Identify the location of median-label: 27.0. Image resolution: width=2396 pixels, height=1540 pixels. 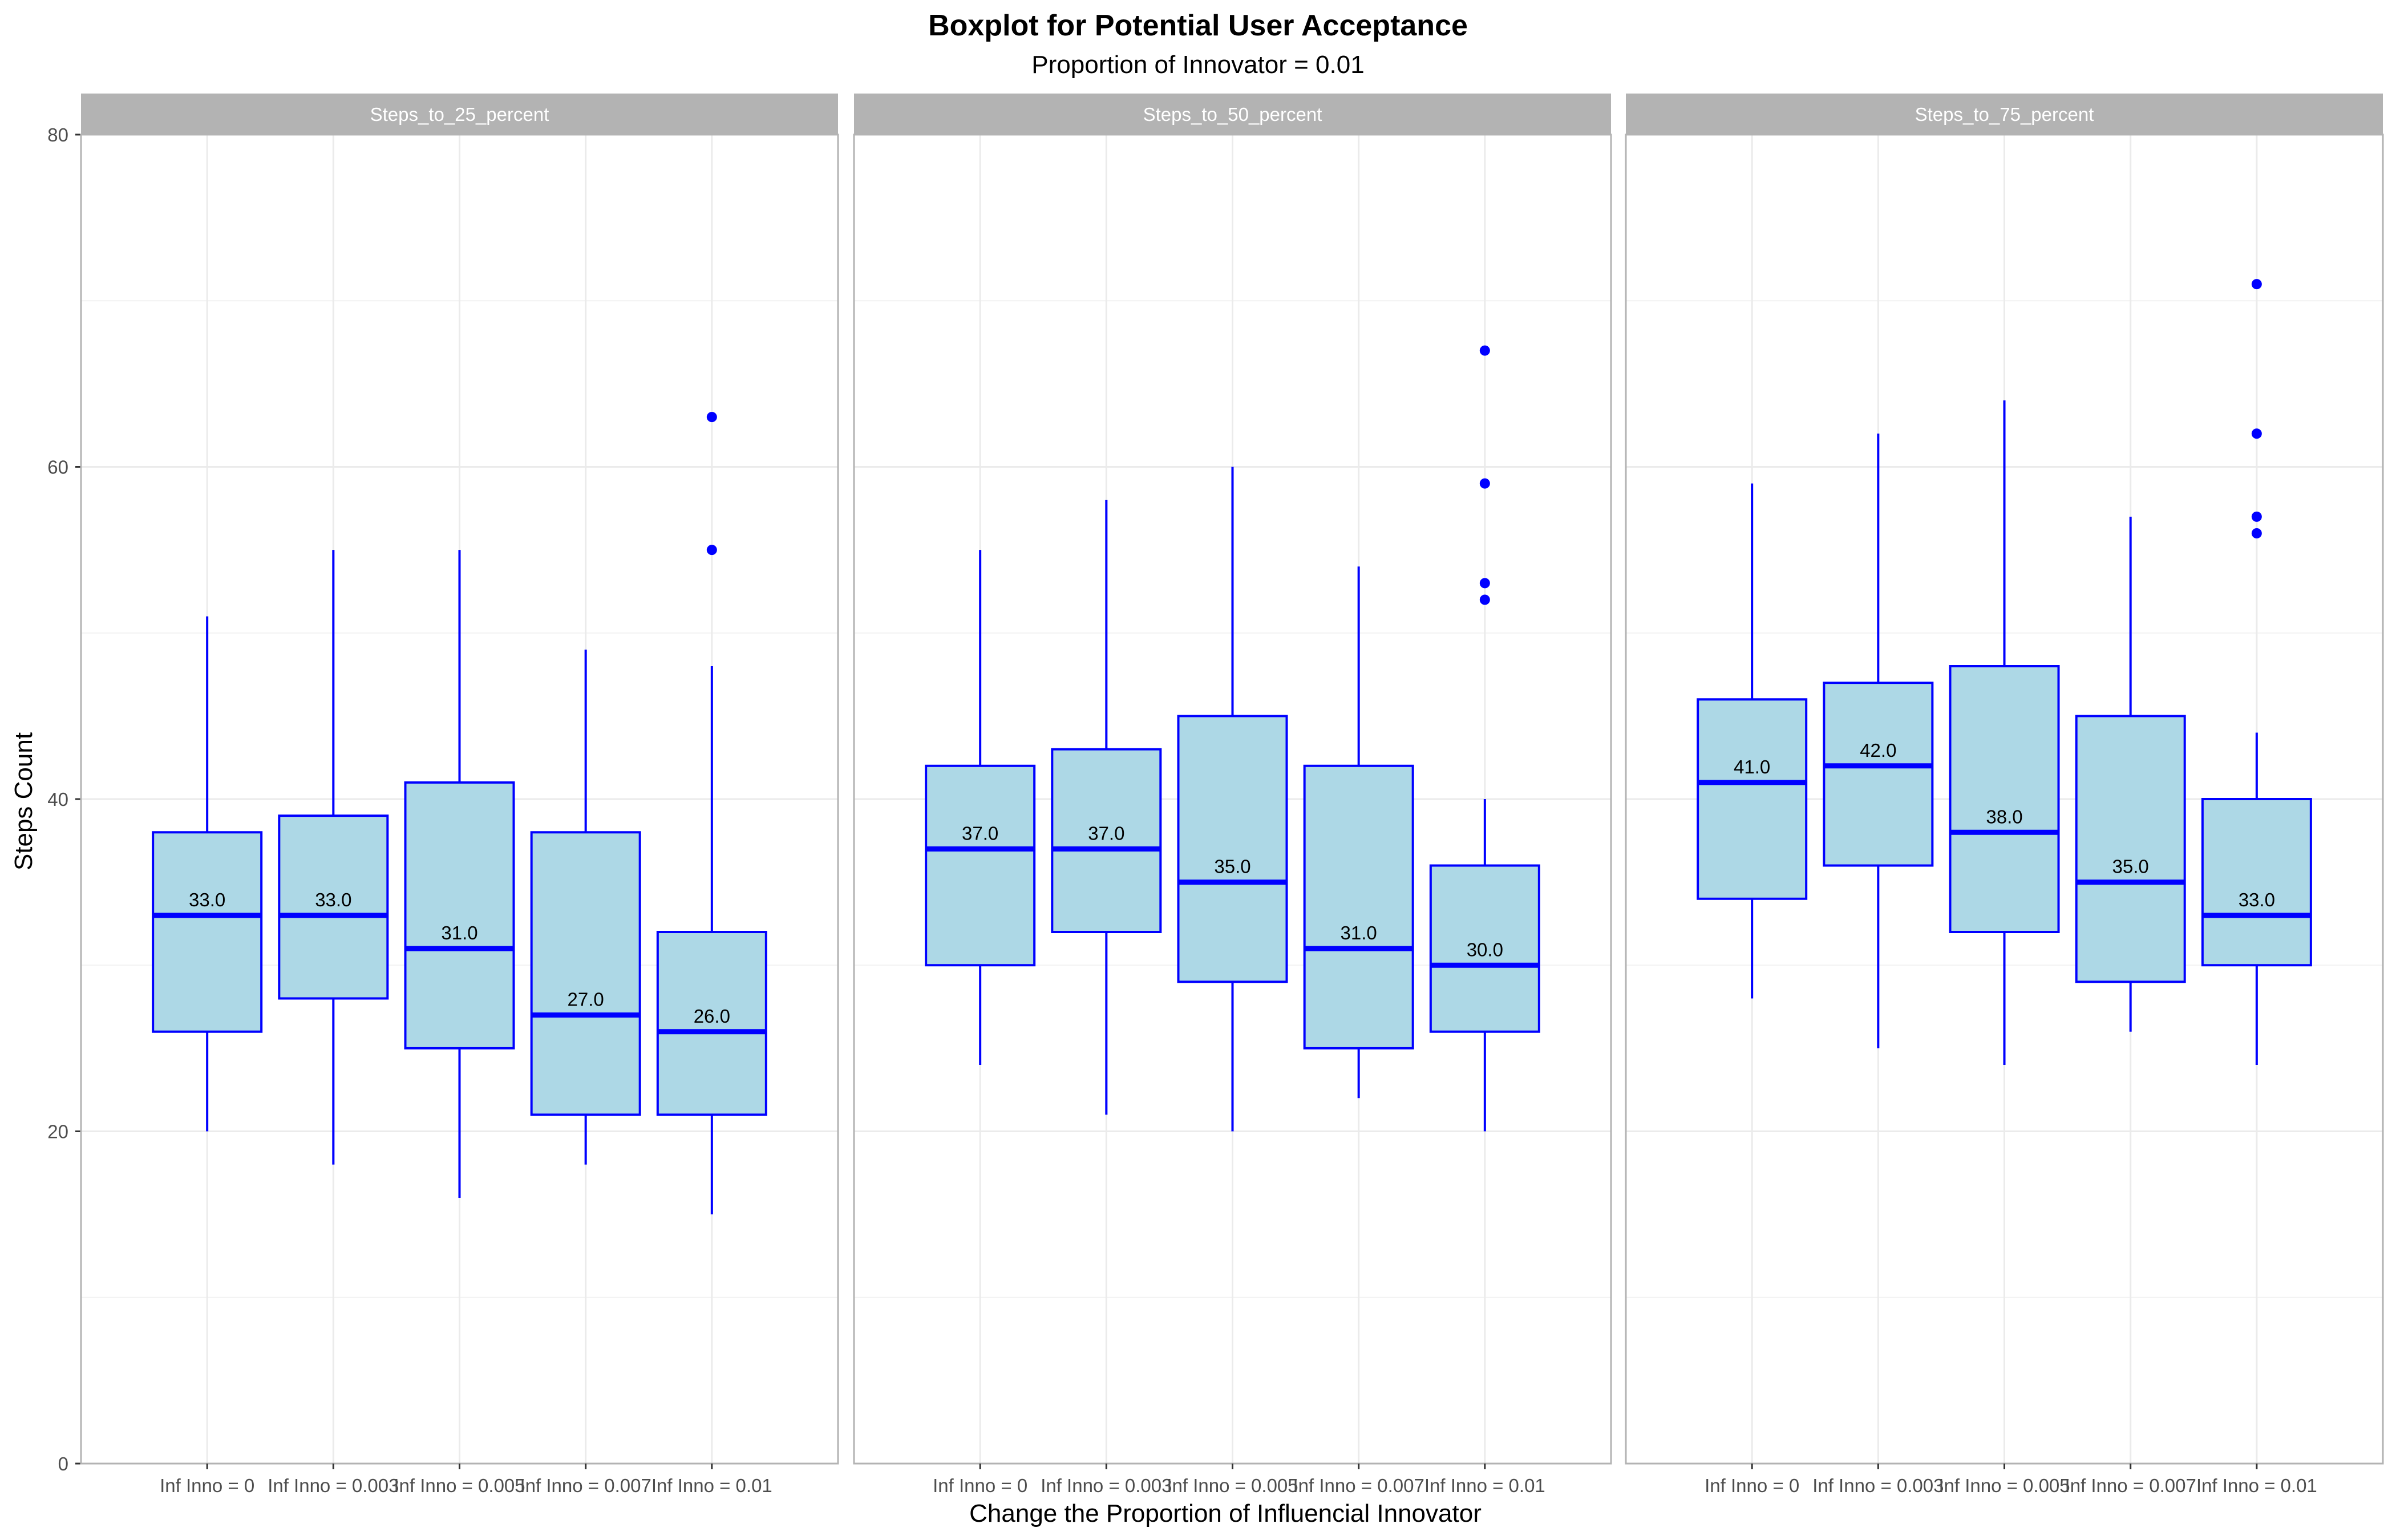
(586, 1000).